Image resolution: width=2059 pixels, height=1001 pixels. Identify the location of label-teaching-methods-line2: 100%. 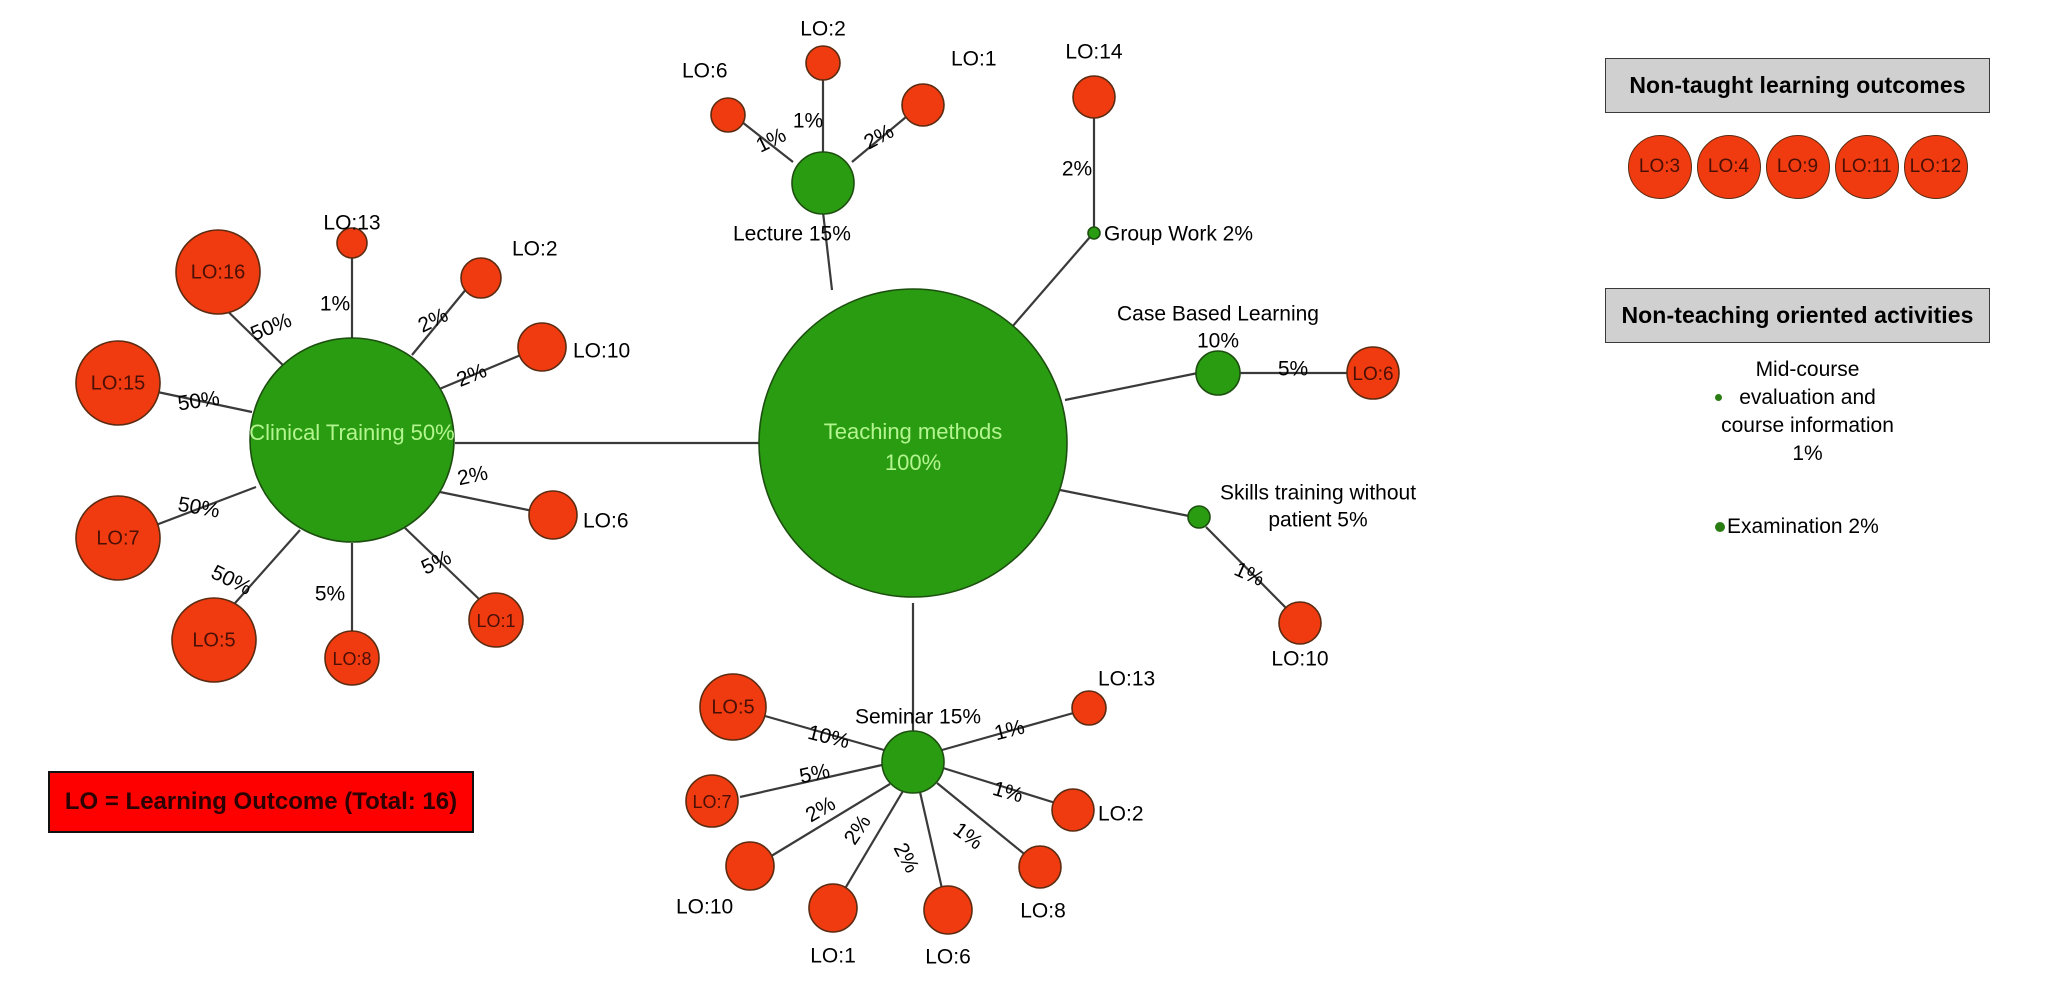
(913, 462).